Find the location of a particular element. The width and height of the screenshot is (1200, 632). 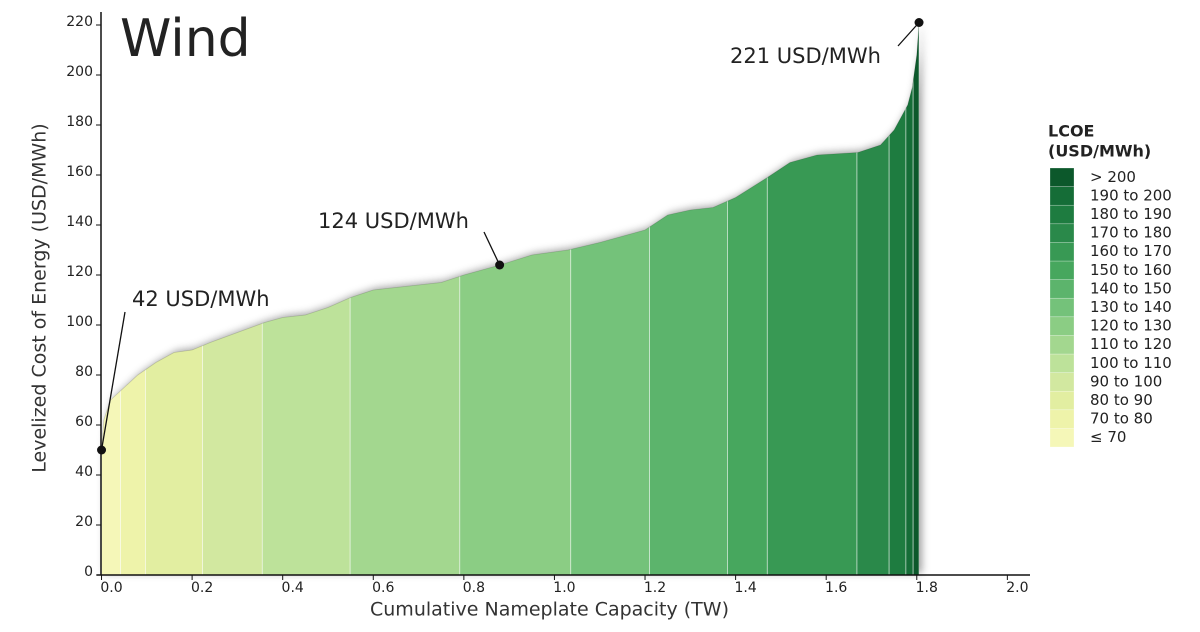

x-tick-label: 0.2 is located at coordinates (202, 588).